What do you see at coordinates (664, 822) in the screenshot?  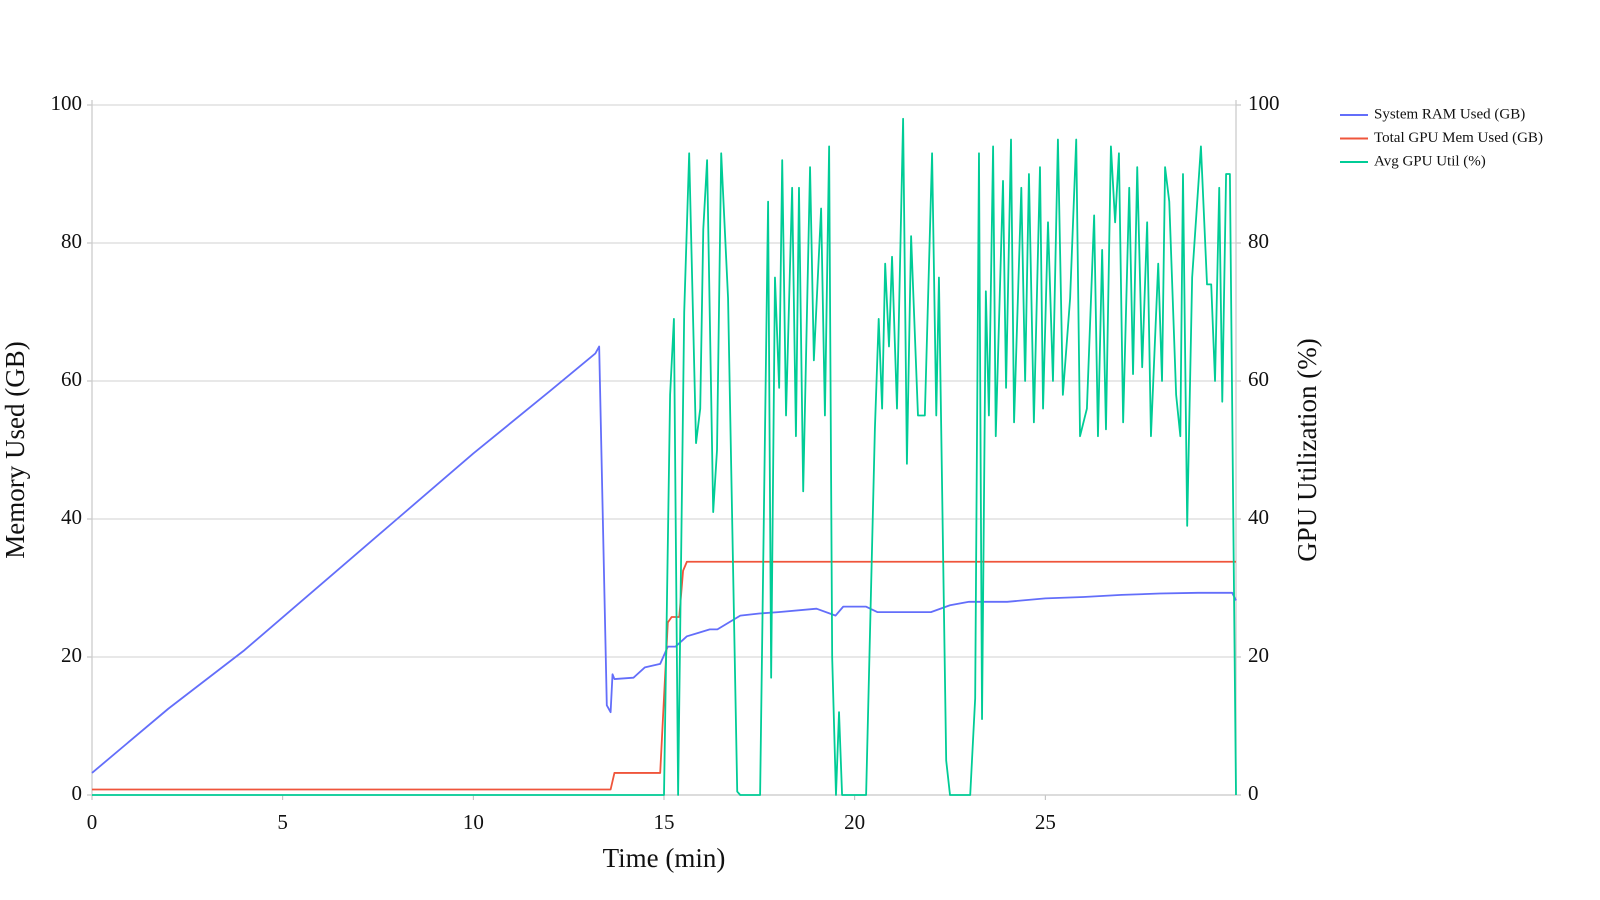 I see `x-tick-label: 15` at bounding box center [664, 822].